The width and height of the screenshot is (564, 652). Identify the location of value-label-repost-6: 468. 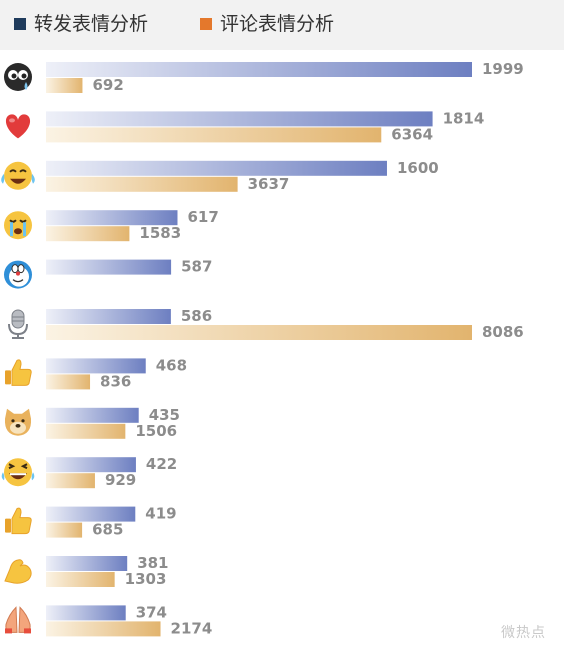
(171, 365).